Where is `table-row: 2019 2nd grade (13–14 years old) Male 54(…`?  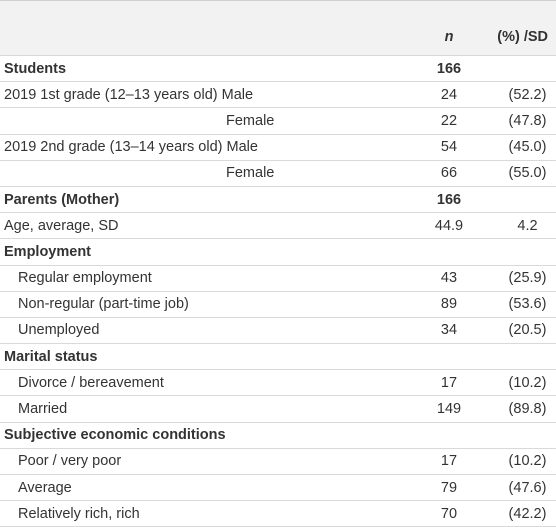
table-row: 2019 2nd grade (13–14 years old) Male 54(… is located at coordinates (278, 147).